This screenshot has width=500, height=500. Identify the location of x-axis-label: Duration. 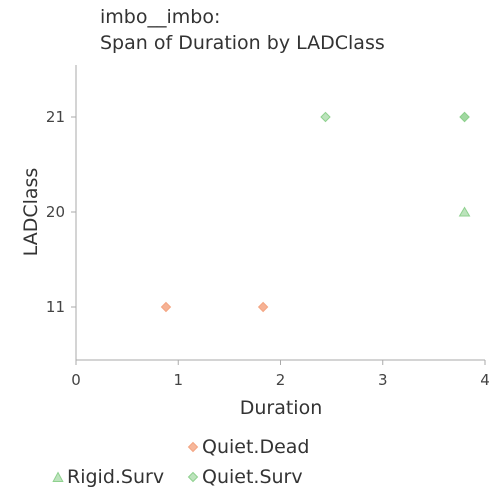
(281, 408).